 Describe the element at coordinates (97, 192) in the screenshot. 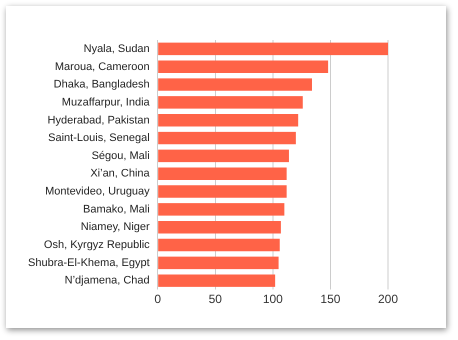

I see `y-tick-label: Montevideo, Uruguay` at that location.